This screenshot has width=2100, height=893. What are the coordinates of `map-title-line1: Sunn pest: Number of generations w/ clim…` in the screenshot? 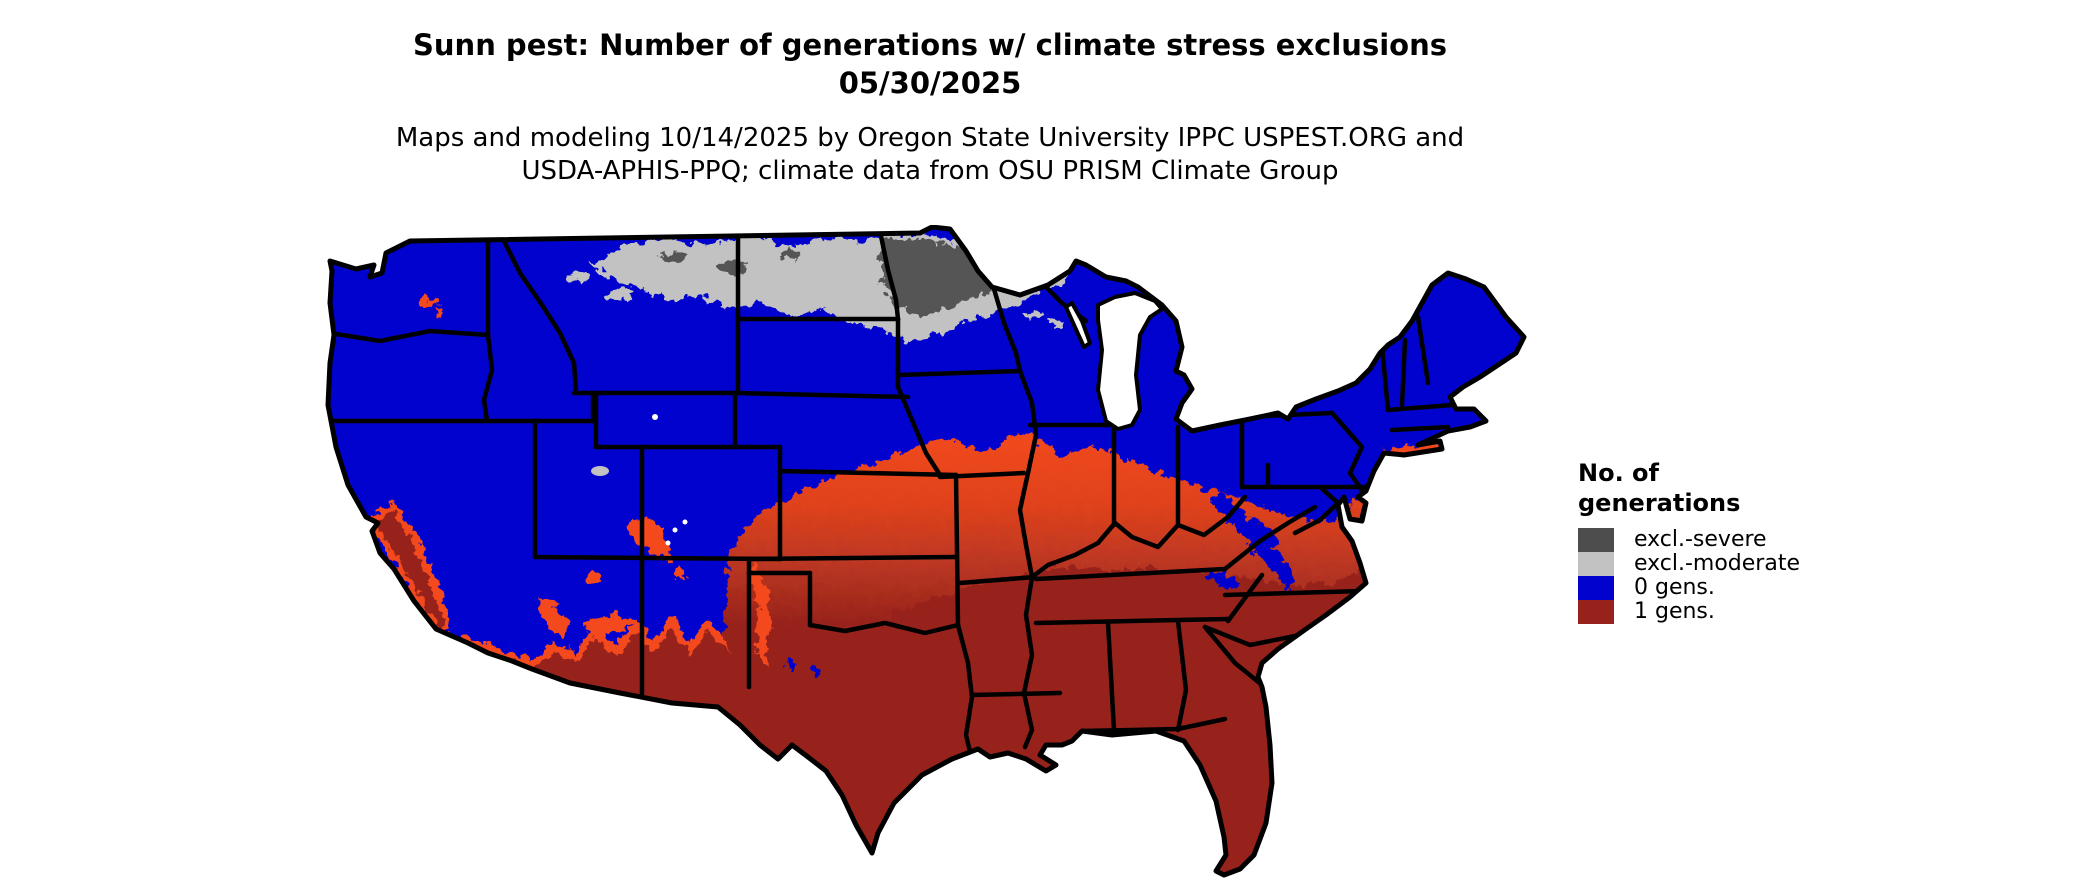 It's located at (930, 45).